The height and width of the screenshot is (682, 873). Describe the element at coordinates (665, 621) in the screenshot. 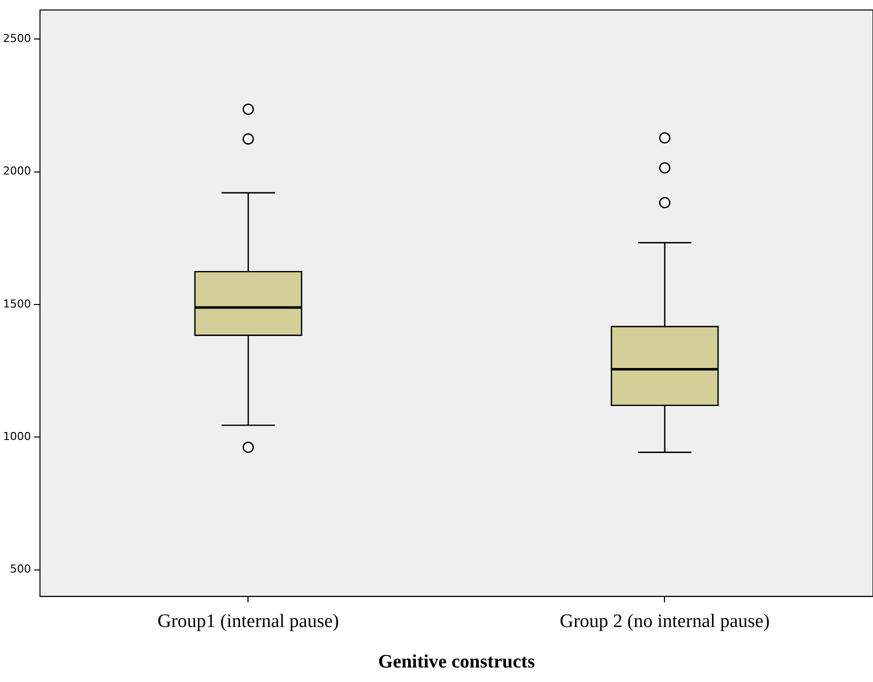

I see `x-tick-label: Group 2 (no internal pause)` at that location.